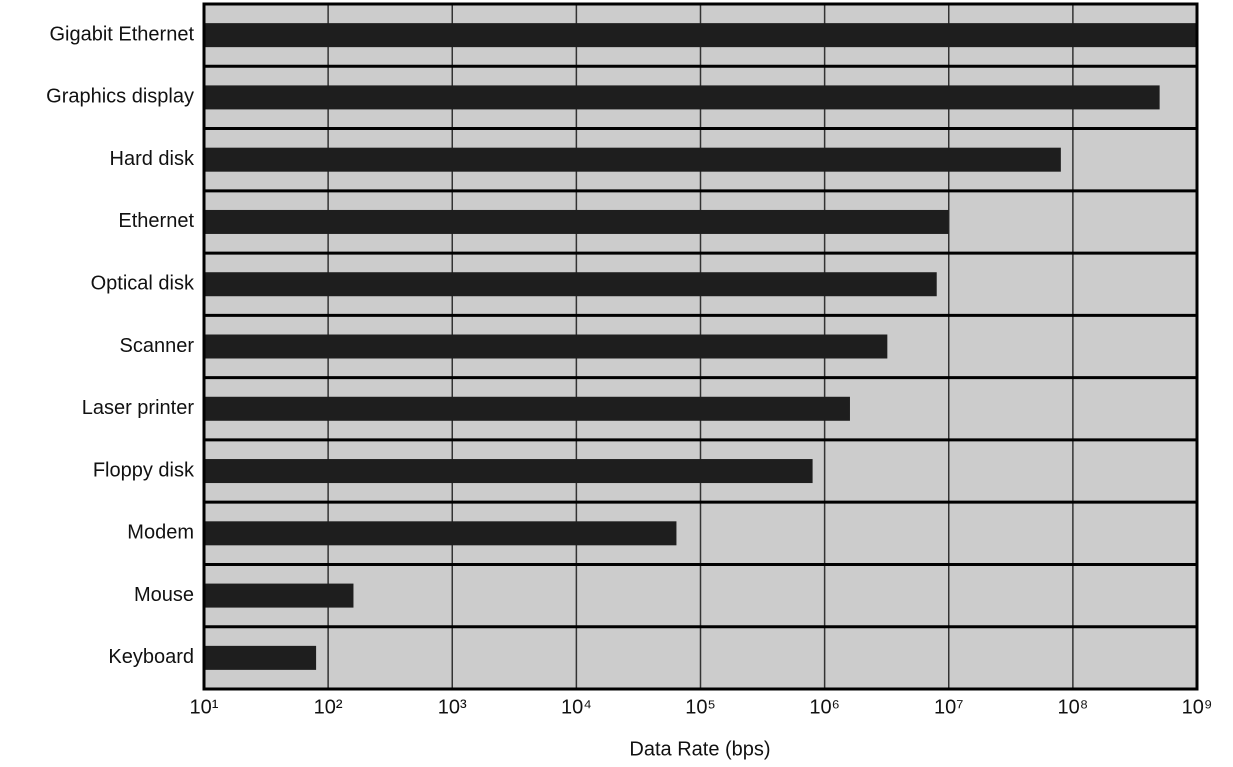  What do you see at coordinates (1073, 707) in the screenshot?
I see `x-tick-label: 10⁸` at bounding box center [1073, 707].